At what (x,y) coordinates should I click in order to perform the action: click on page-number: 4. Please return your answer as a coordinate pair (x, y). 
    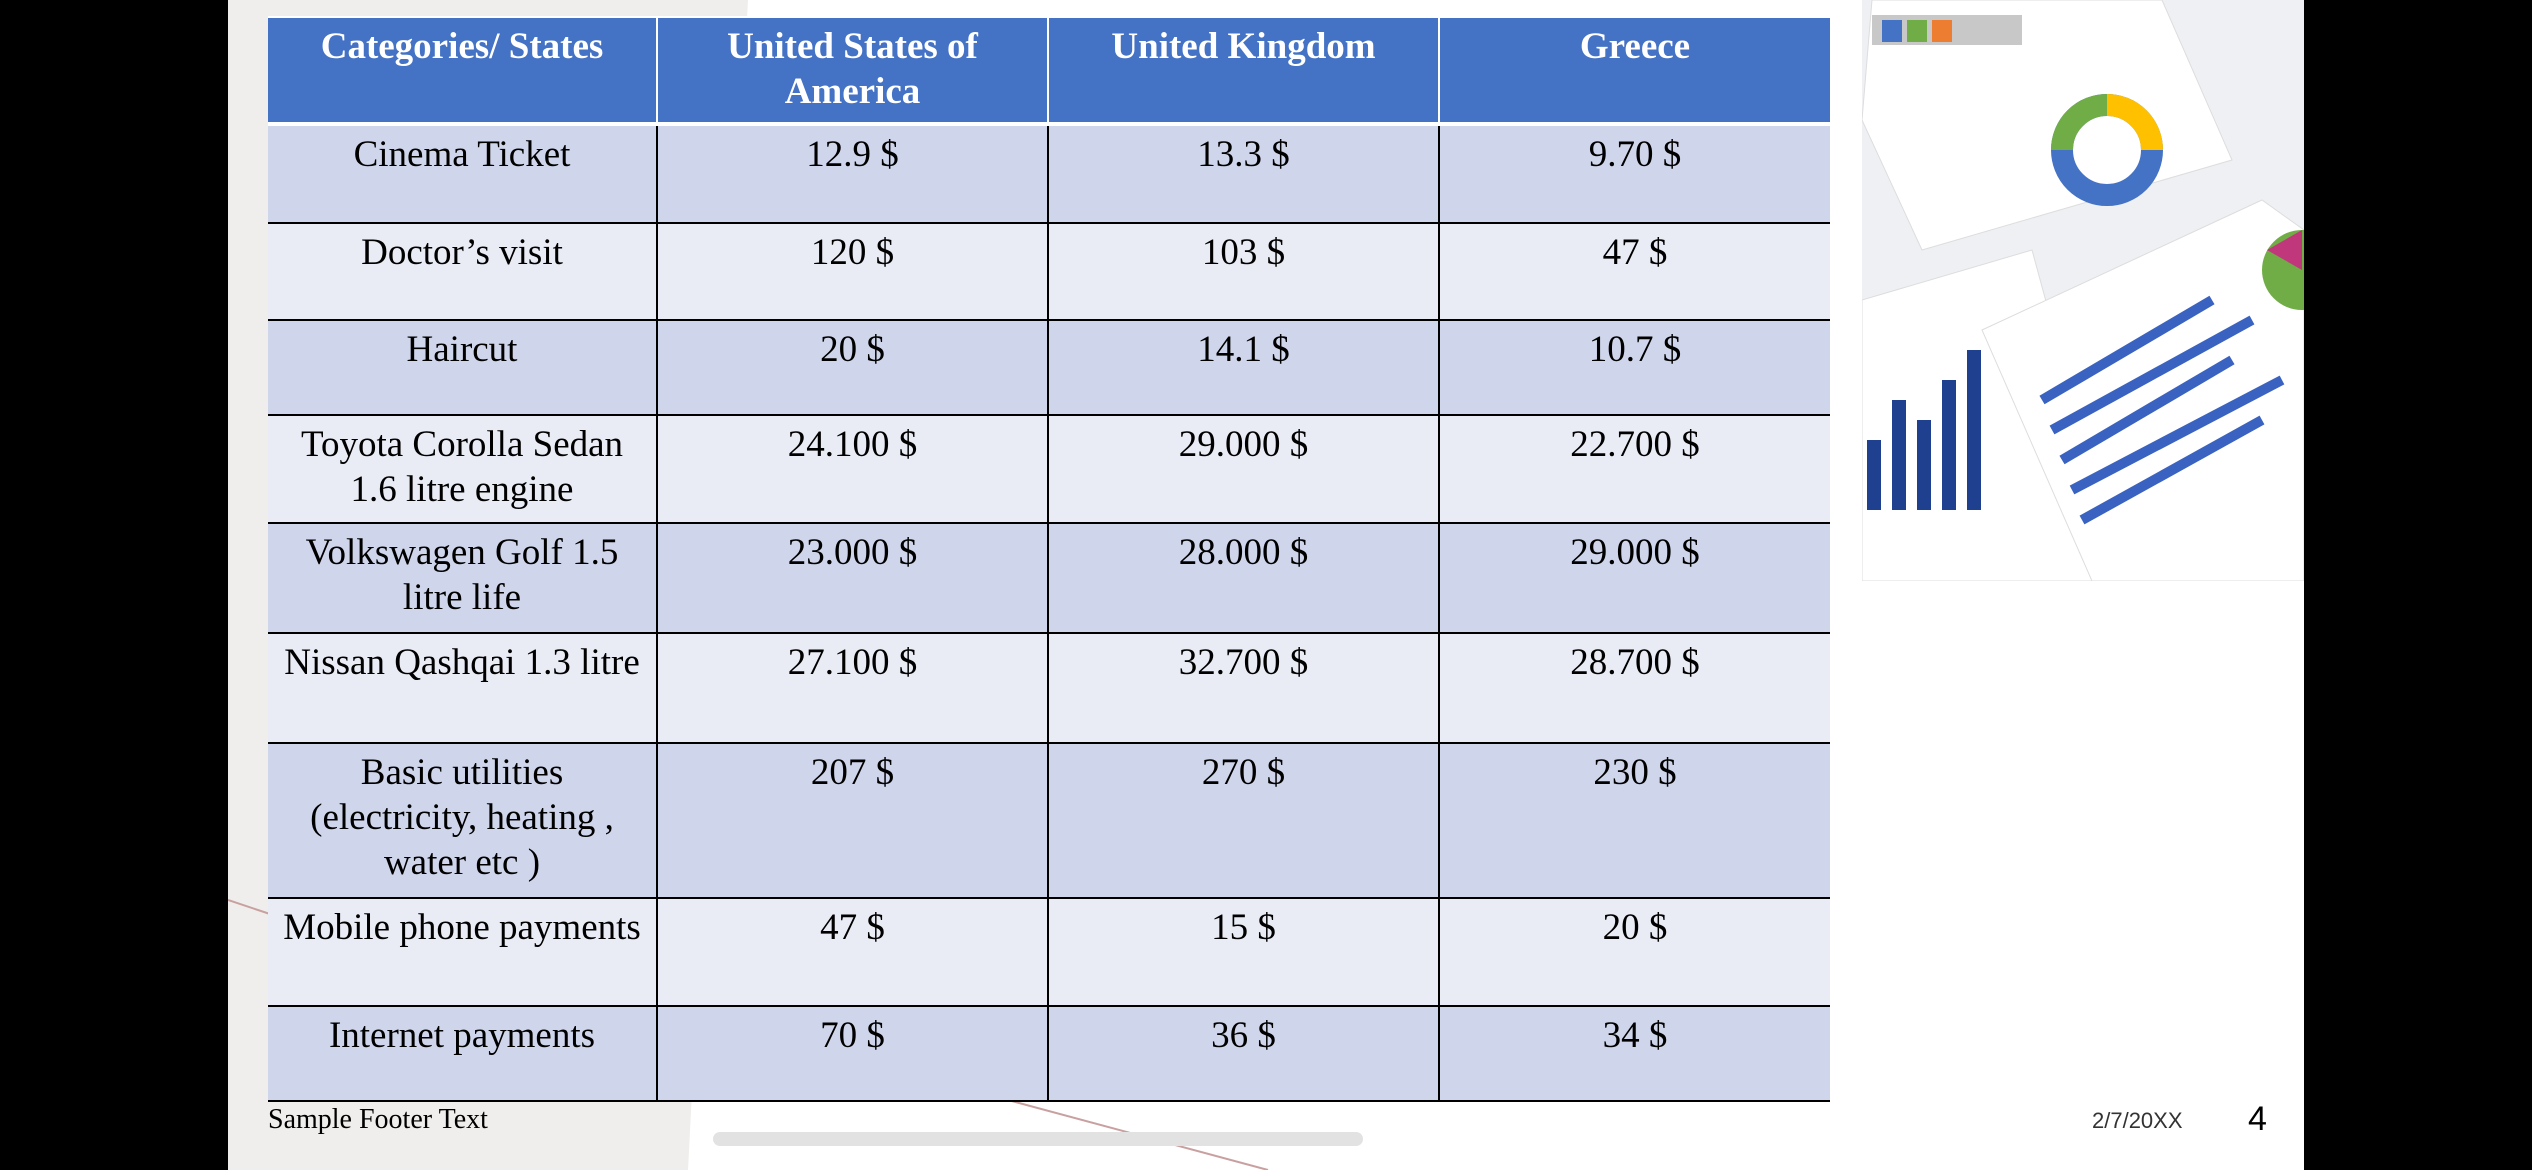
    Looking at the image, I should click on (2257, 1119).